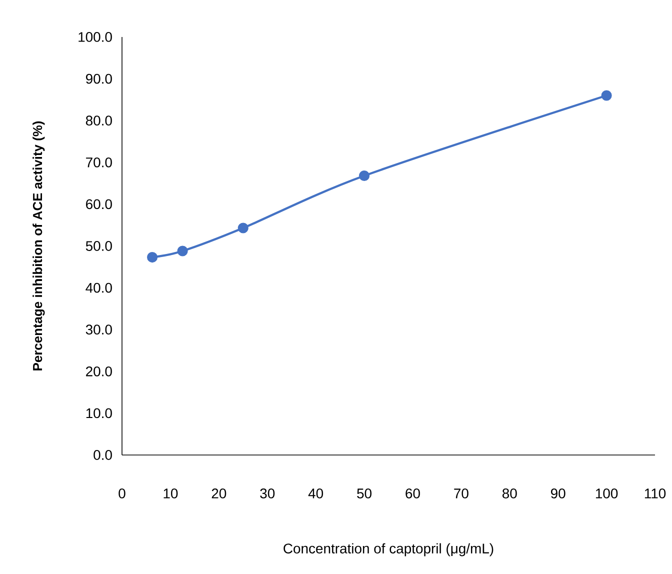 The width and height of the screenshot is (672, 574). I want to click on x-tick-label: 60, so click(413, 493).